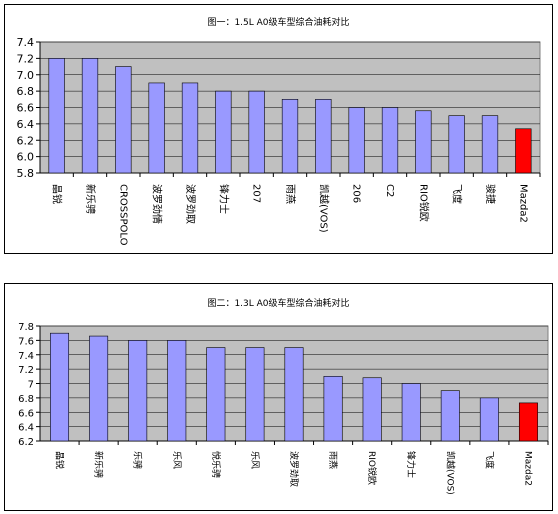 The width and height of the screenshot is (558, 514). I want to click on x-tick-label: 乐骋, so click(138, 460).